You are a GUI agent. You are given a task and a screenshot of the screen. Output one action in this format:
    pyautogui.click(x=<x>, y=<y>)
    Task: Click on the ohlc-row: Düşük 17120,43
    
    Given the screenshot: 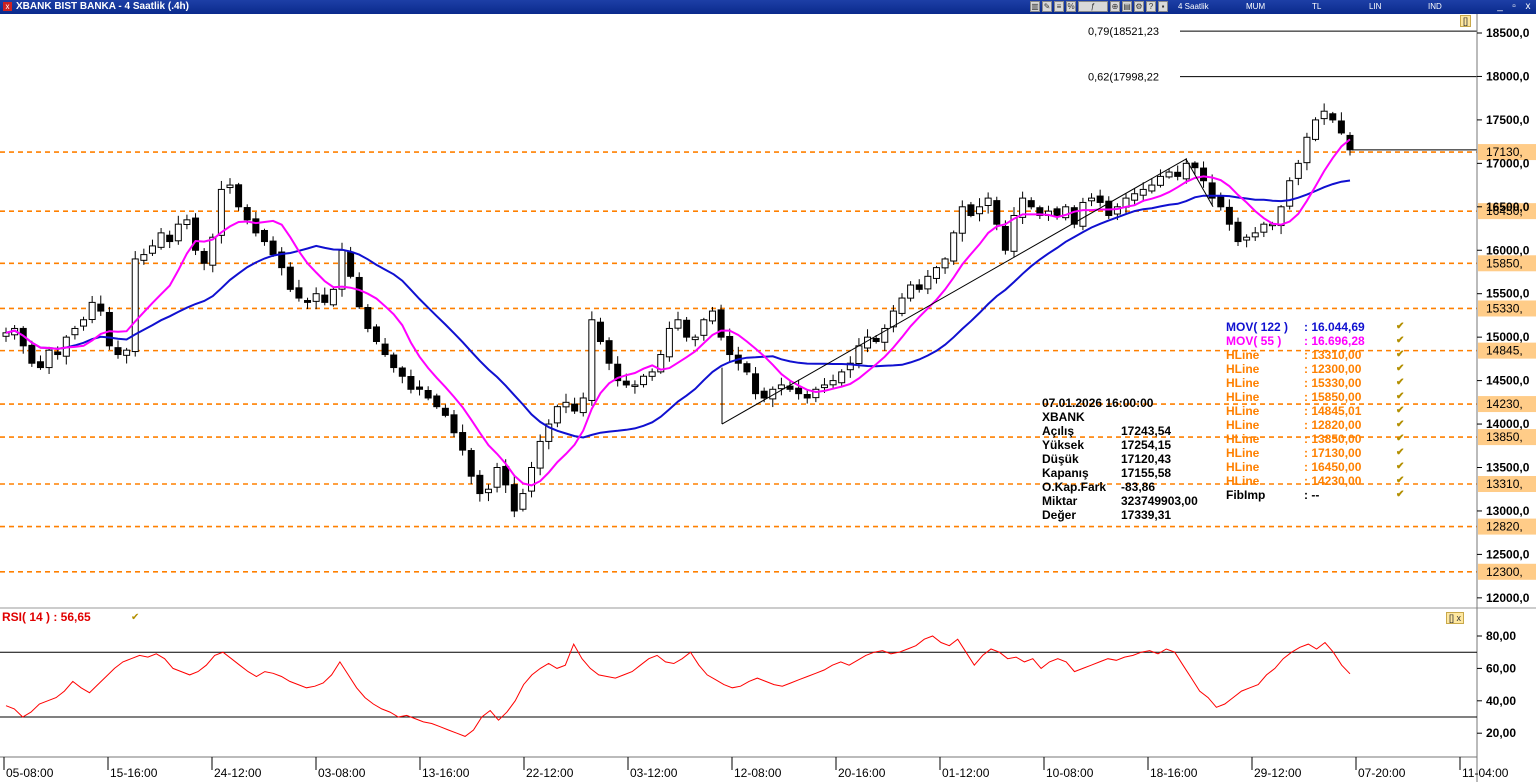 What is the action you would take?
    pyautogui.click(x=1132, y=459)
    